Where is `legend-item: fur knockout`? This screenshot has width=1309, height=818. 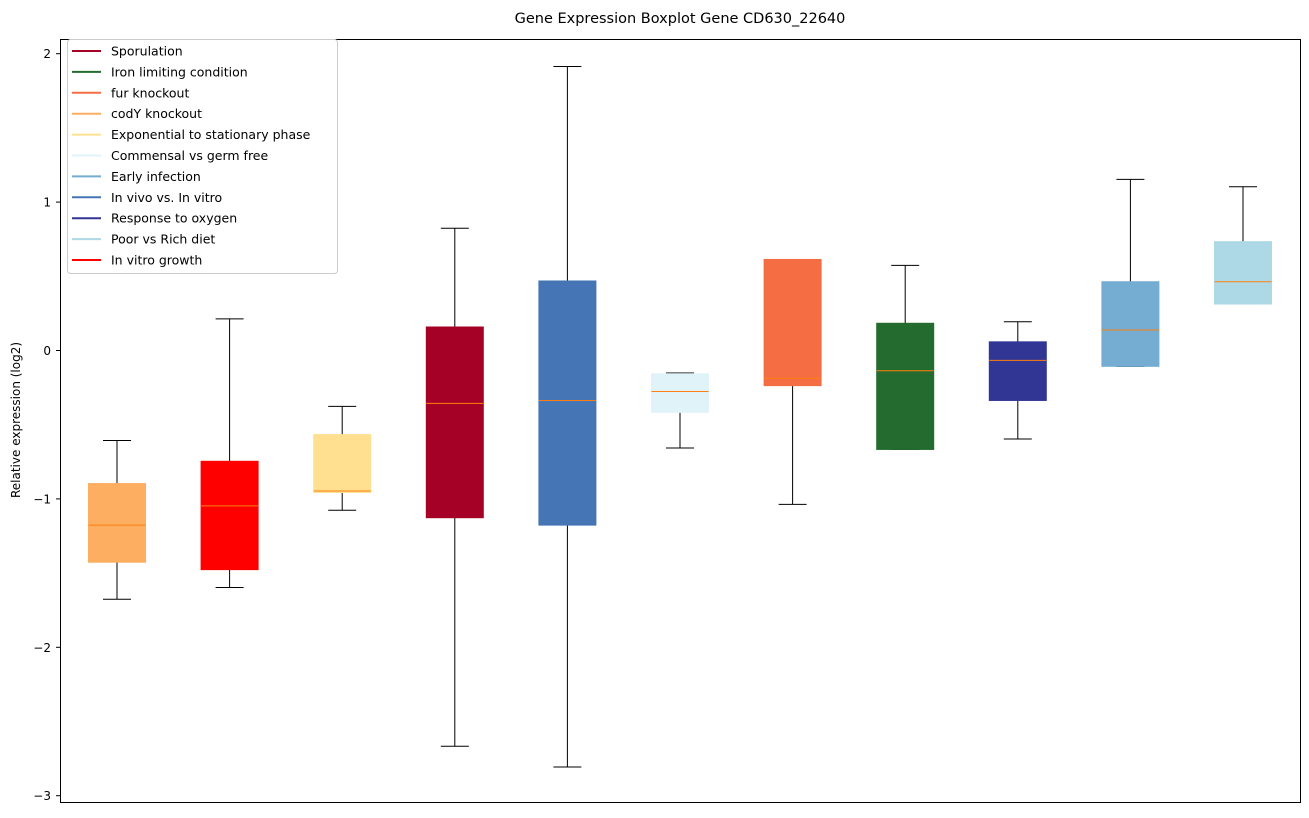 legend-item: fur knockout is located at coordinates (130, 92).